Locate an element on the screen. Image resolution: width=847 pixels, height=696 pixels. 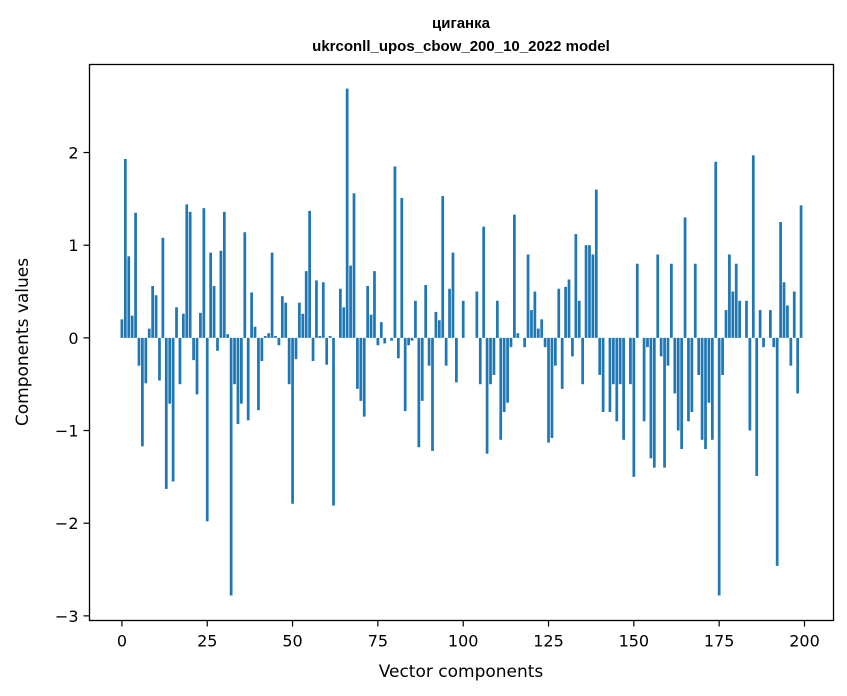
x-tick-label: 25 is located at coordinates (207, 641).